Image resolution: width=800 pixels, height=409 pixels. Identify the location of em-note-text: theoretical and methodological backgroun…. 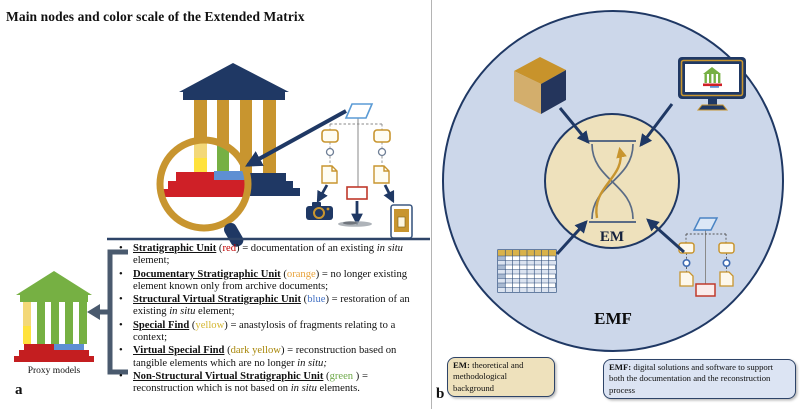
(488, 376).